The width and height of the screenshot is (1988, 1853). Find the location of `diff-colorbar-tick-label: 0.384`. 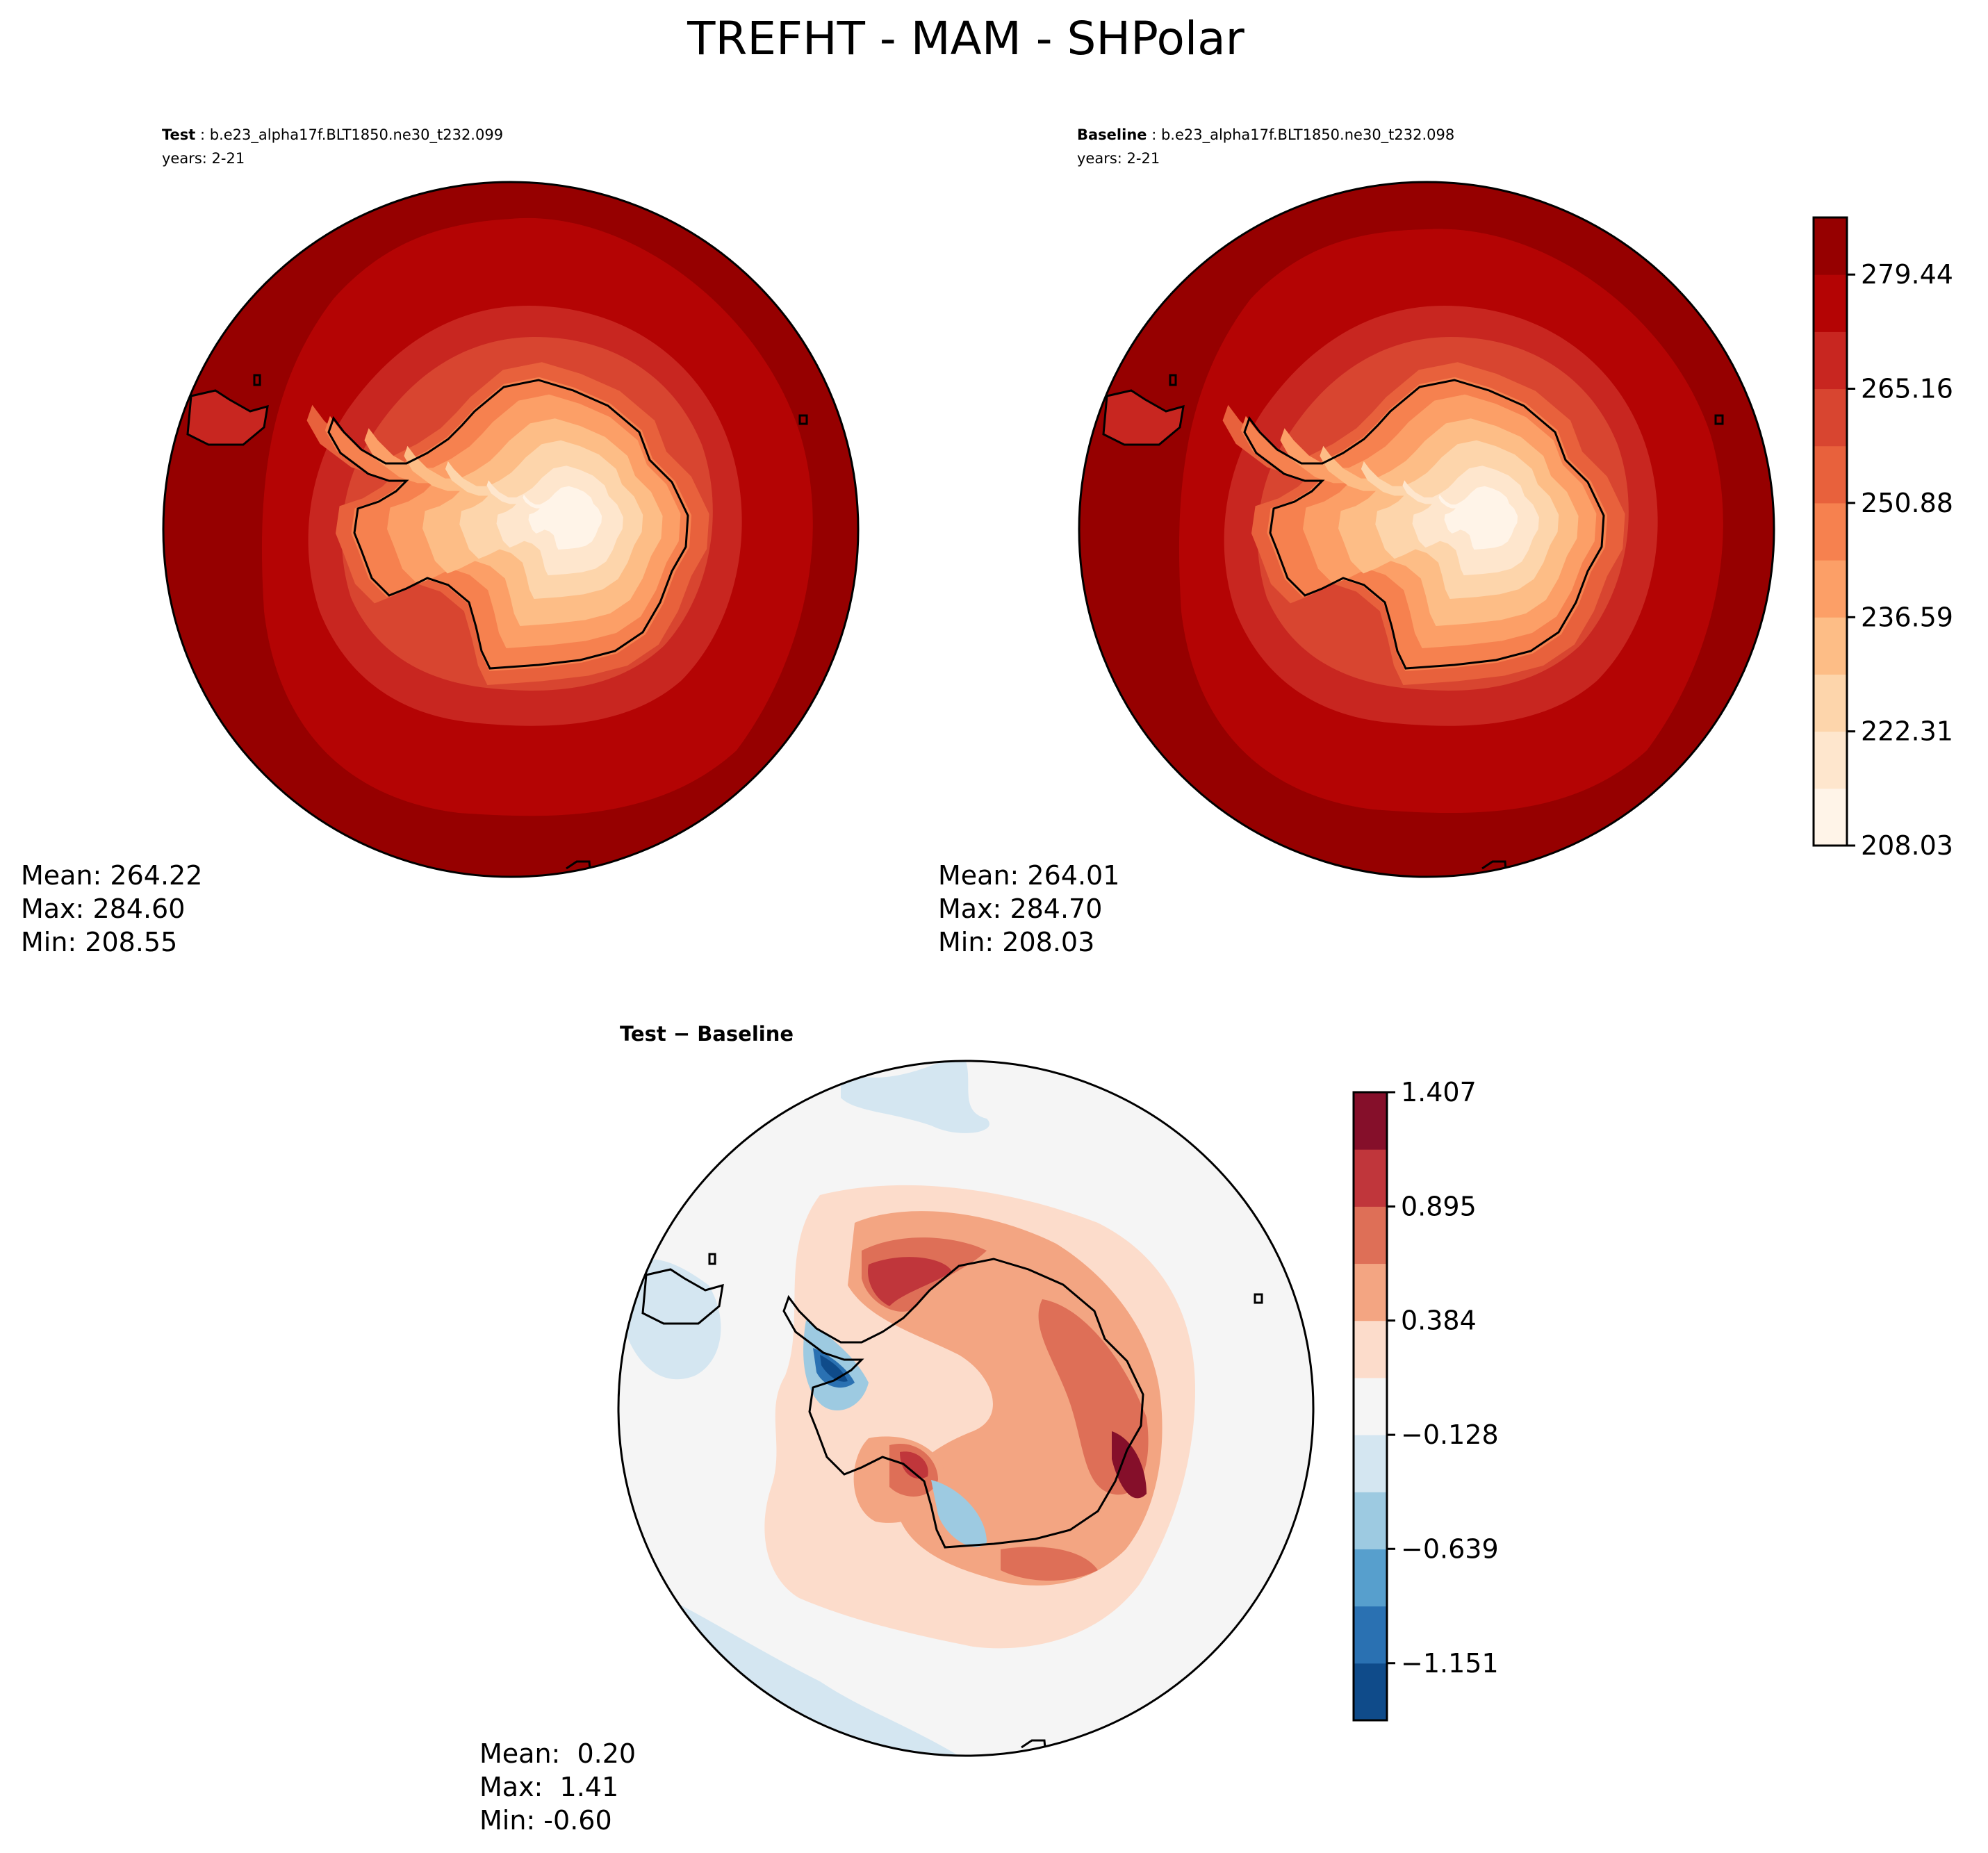

diff-colorbar-tick-label: 0.384 is located at coordinates (1439, 1321).